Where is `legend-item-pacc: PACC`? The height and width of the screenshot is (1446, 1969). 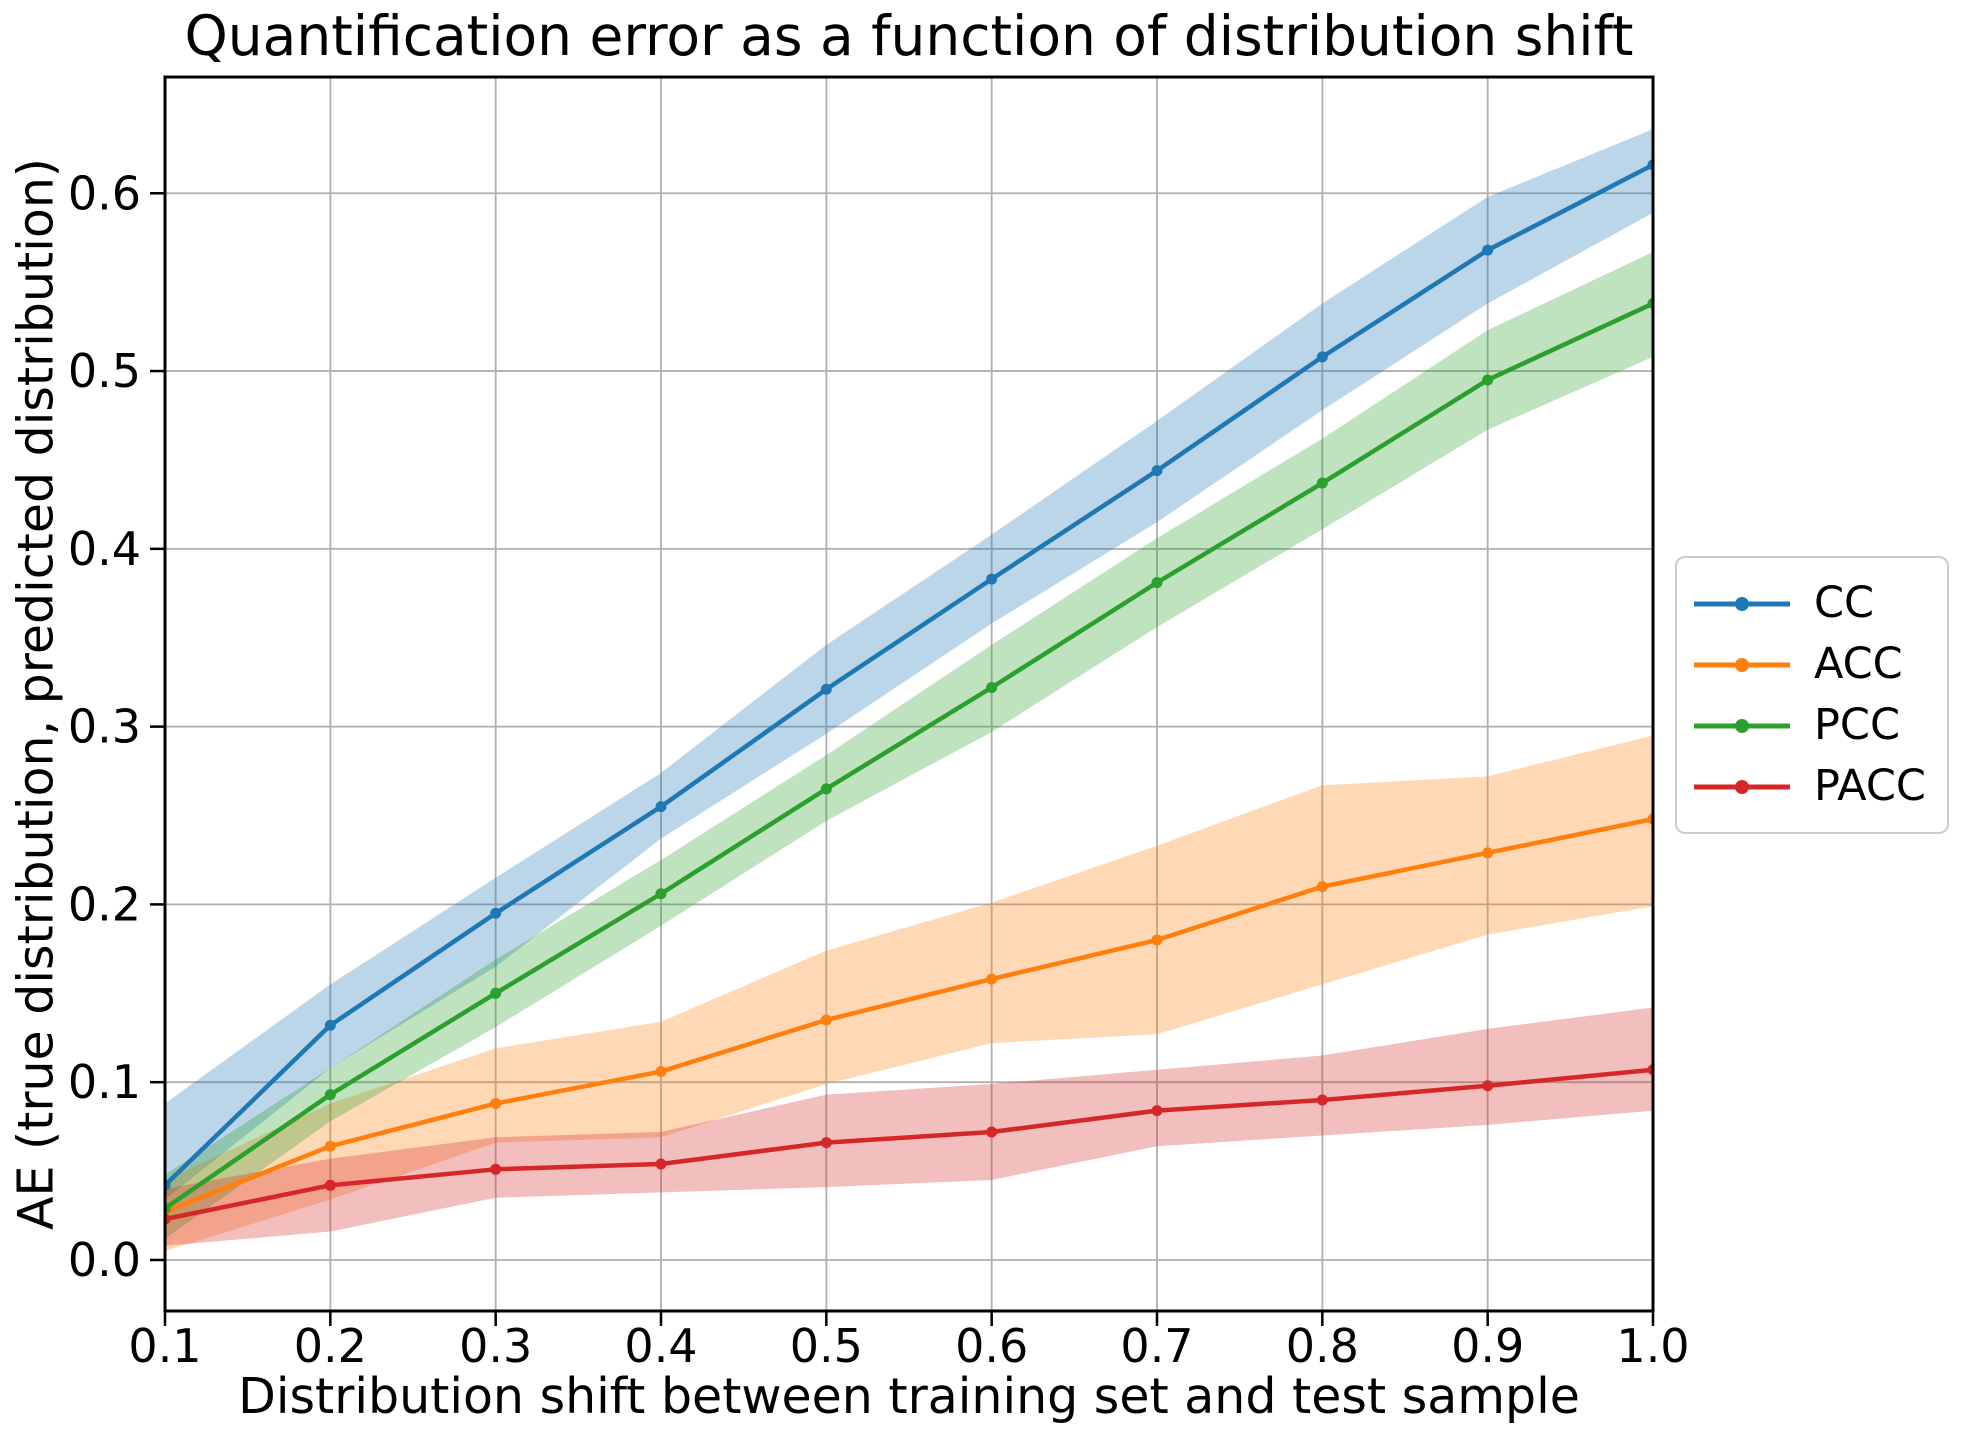 legend-item-pacc: PACC is located at coordinates (1819, 786).